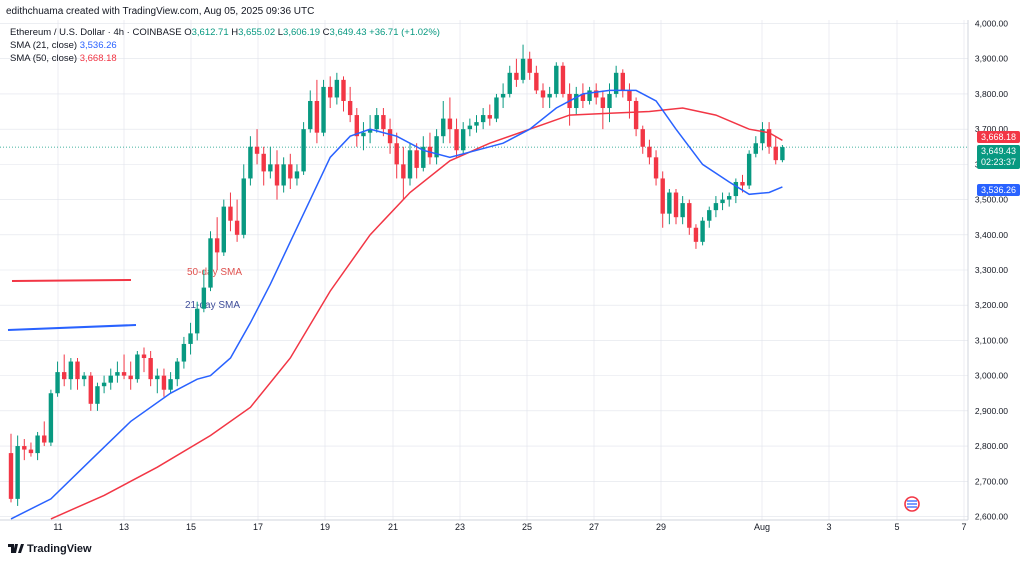 The height and width of the screenshot is (562, 1024). I want to click on sma21-legend-label: SMA (21, close), so click(44, 45).